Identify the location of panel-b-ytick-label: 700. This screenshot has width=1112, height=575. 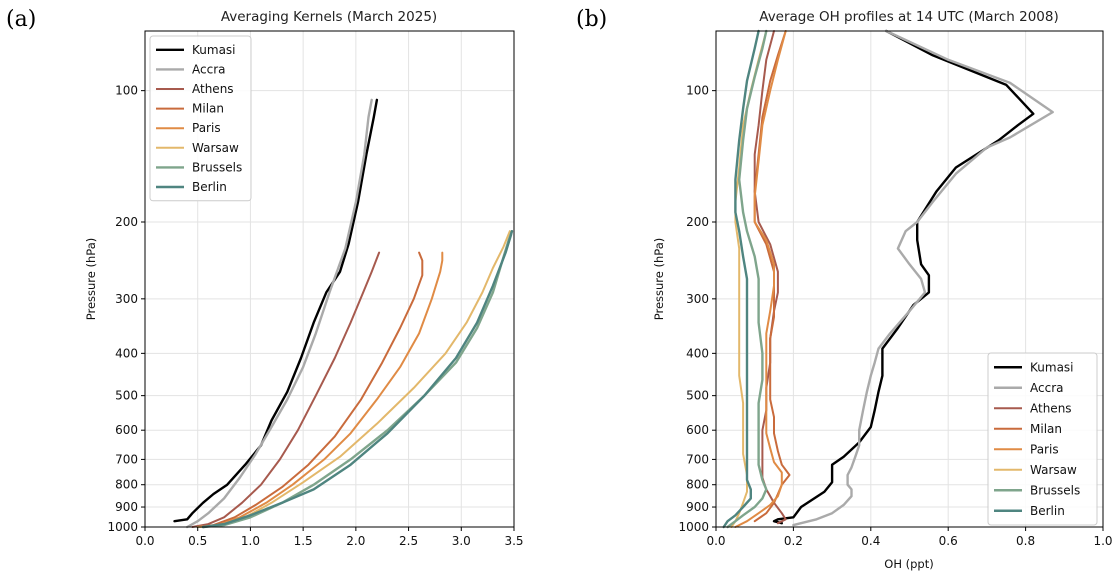
(697, 459).